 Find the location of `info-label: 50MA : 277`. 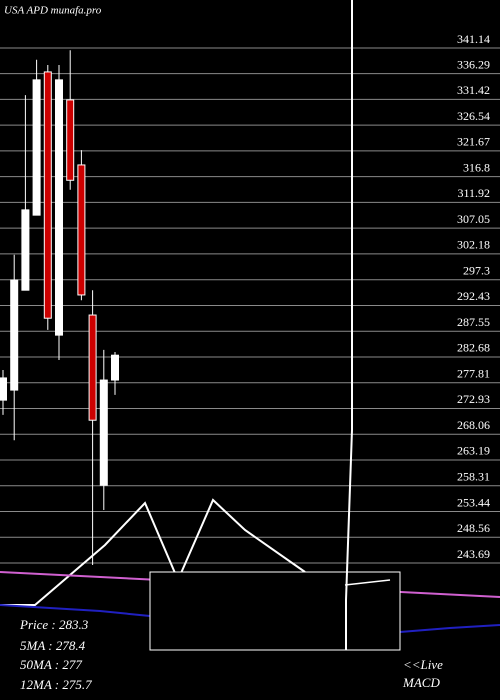

info-label: 50MA : 277 is located at coordinates (51, 664).